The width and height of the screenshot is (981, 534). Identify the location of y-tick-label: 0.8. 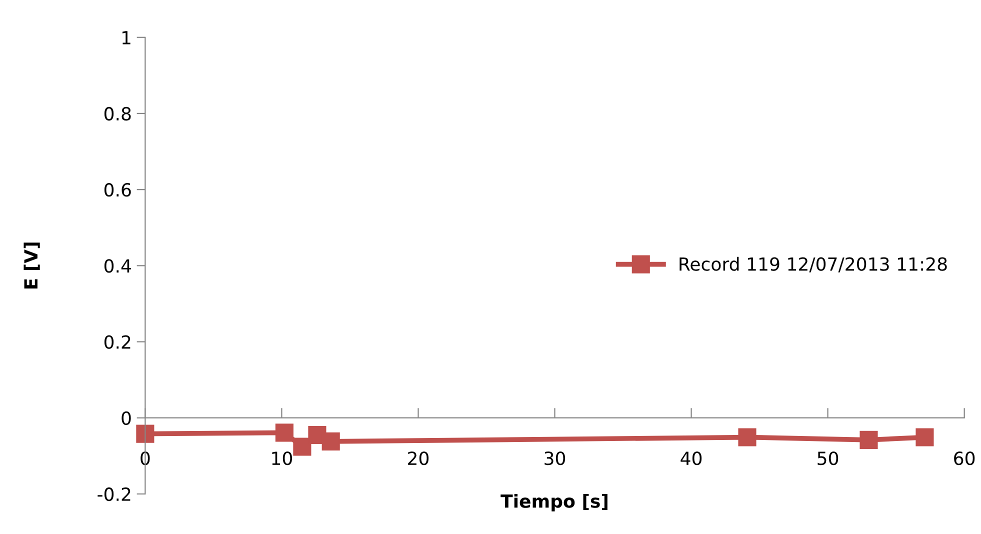
(117, 113).